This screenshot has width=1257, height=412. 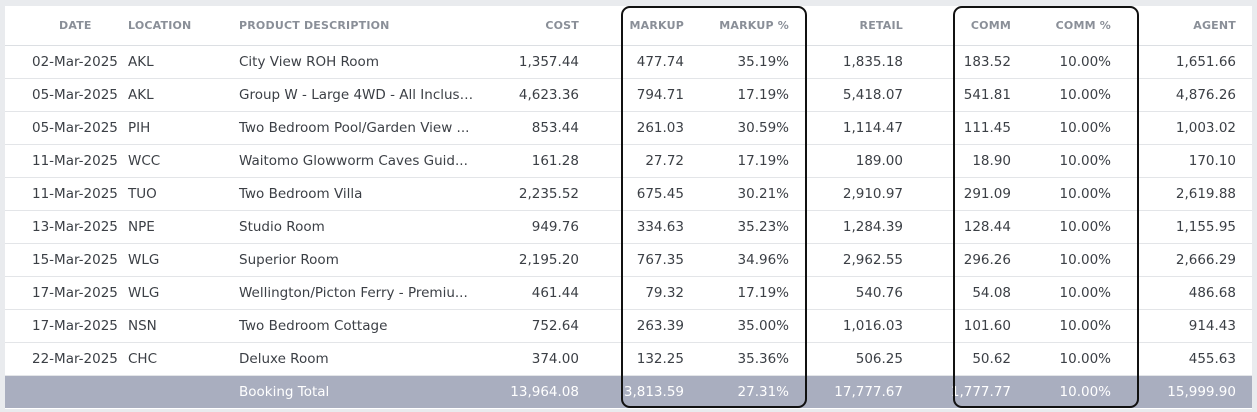 I want to click on cell-markup: 794.71, so click(x=637, y=95).